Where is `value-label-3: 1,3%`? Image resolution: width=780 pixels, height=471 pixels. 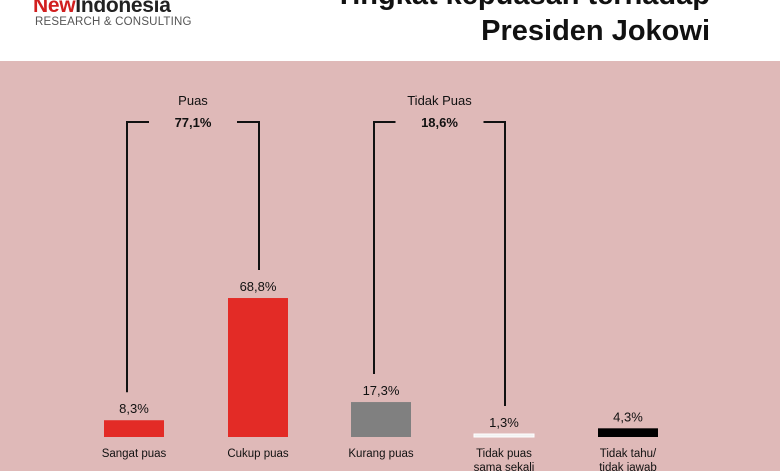
value-label-3: 1,3% is located at coordinates (504, 422).